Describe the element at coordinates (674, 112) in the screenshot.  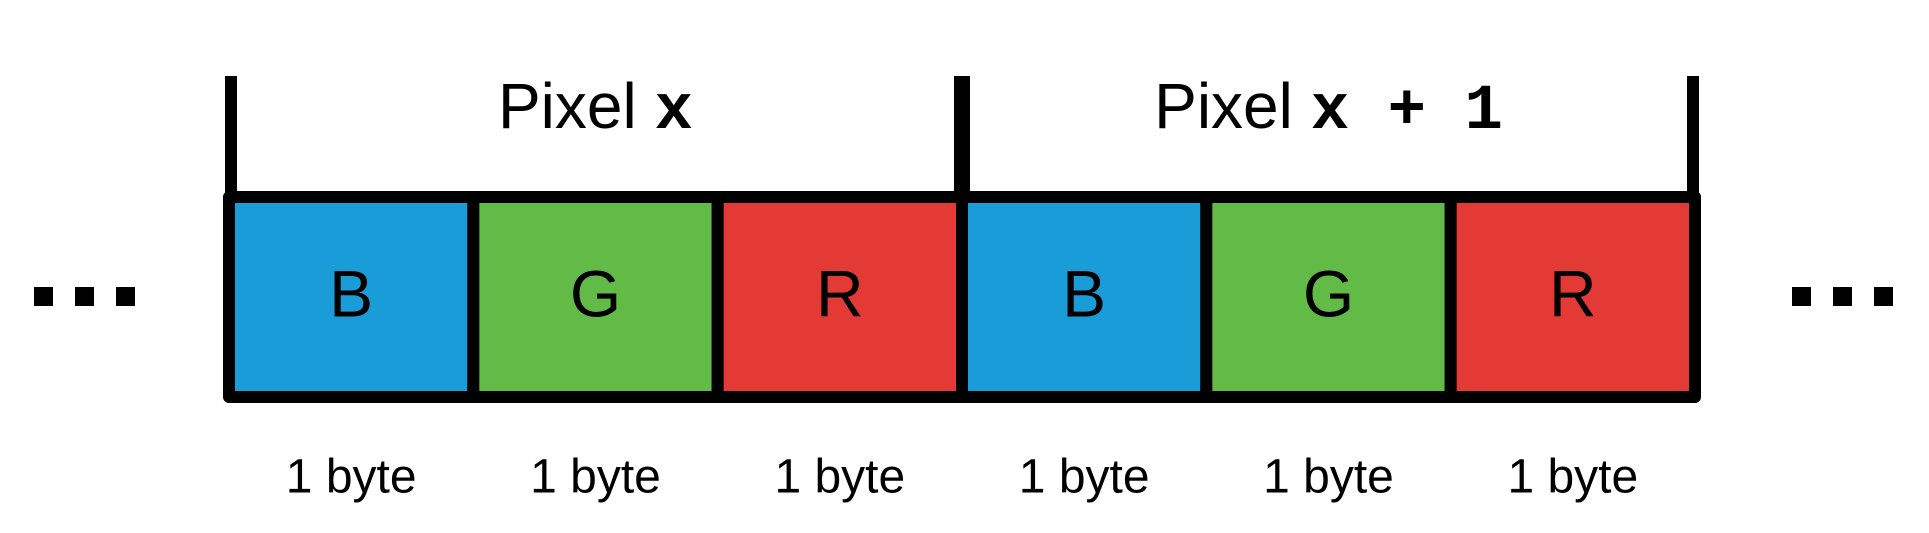
I see `pixel-expr: x` at that location.